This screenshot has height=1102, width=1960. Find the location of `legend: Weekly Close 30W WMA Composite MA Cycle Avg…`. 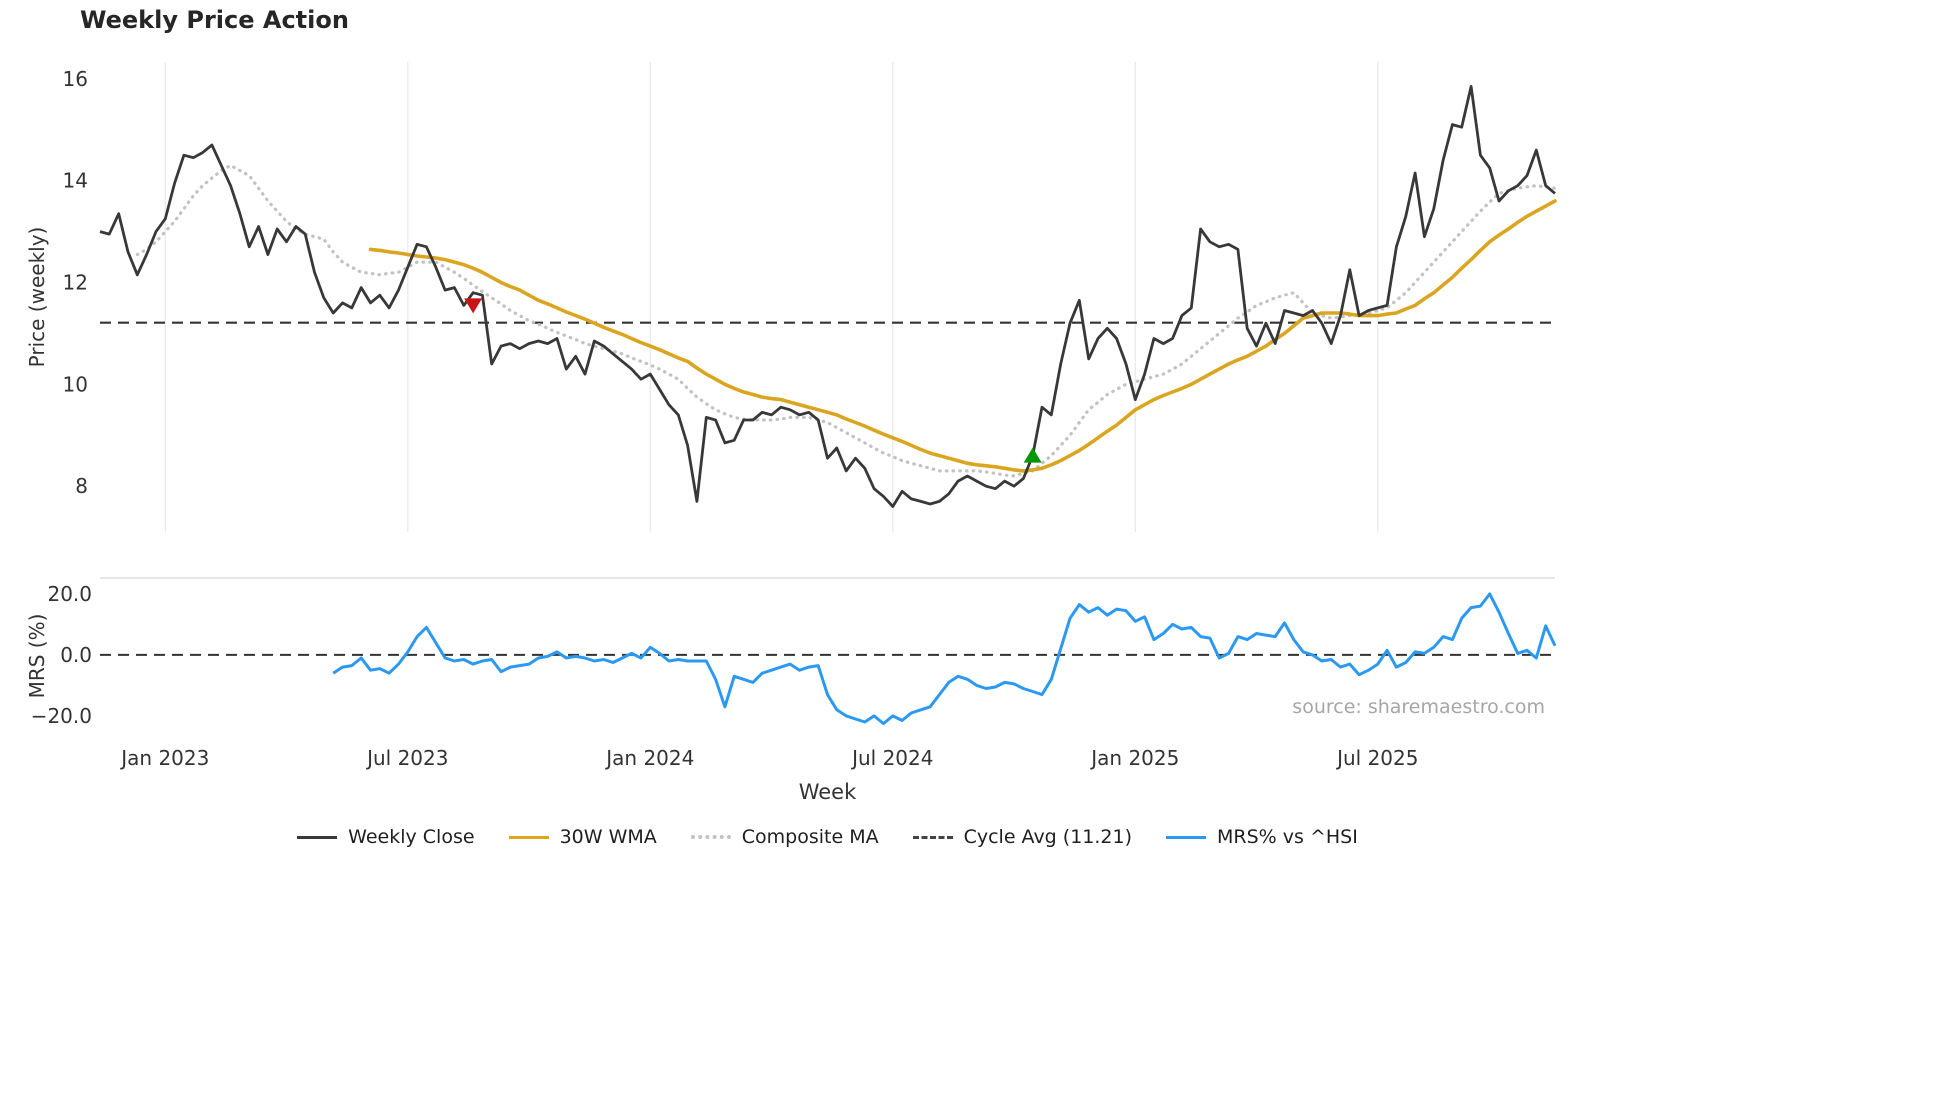

legend: Weekly Close 30W WMA Composite MA Cycle Avg… is located at coordinates (827, 837).